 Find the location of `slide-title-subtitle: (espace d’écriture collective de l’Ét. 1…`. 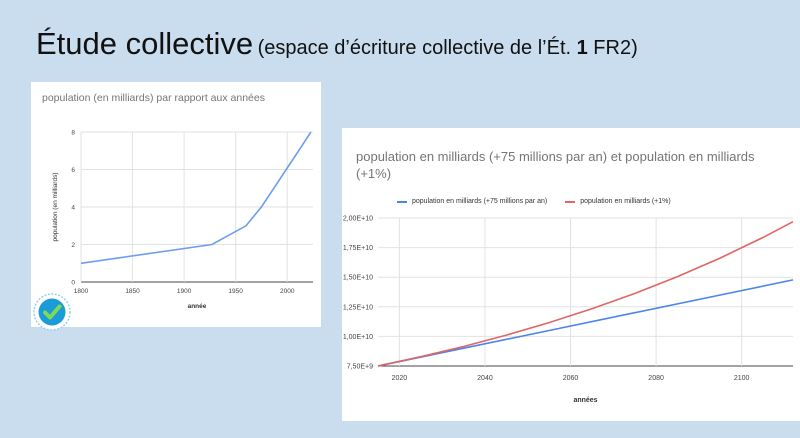

slide-title-subtitle: (espace d’écriture collective de l’Ét. 1… is located at coordinates (448, 48).